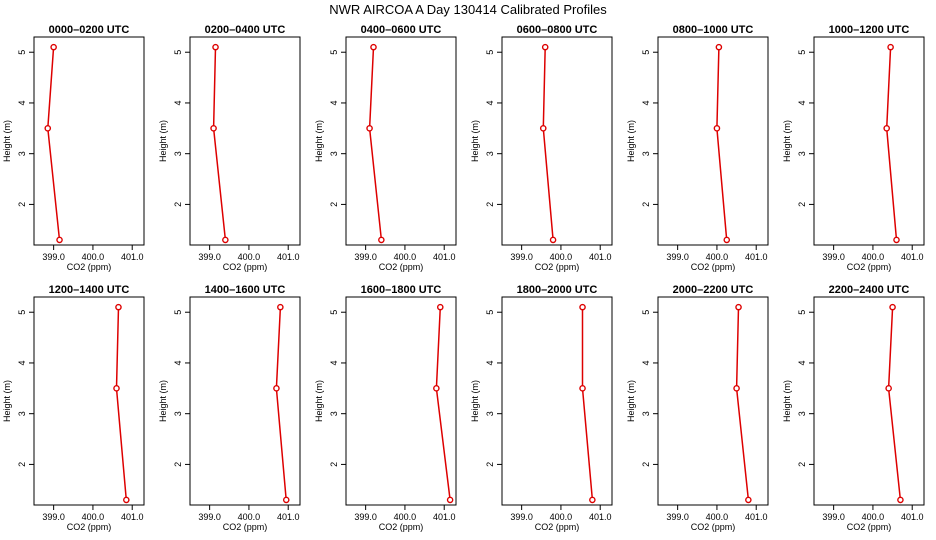 This screenshot has height=540, width=936. I want to click on panel-title: 0400–0600 UTC, so click(401, 30).